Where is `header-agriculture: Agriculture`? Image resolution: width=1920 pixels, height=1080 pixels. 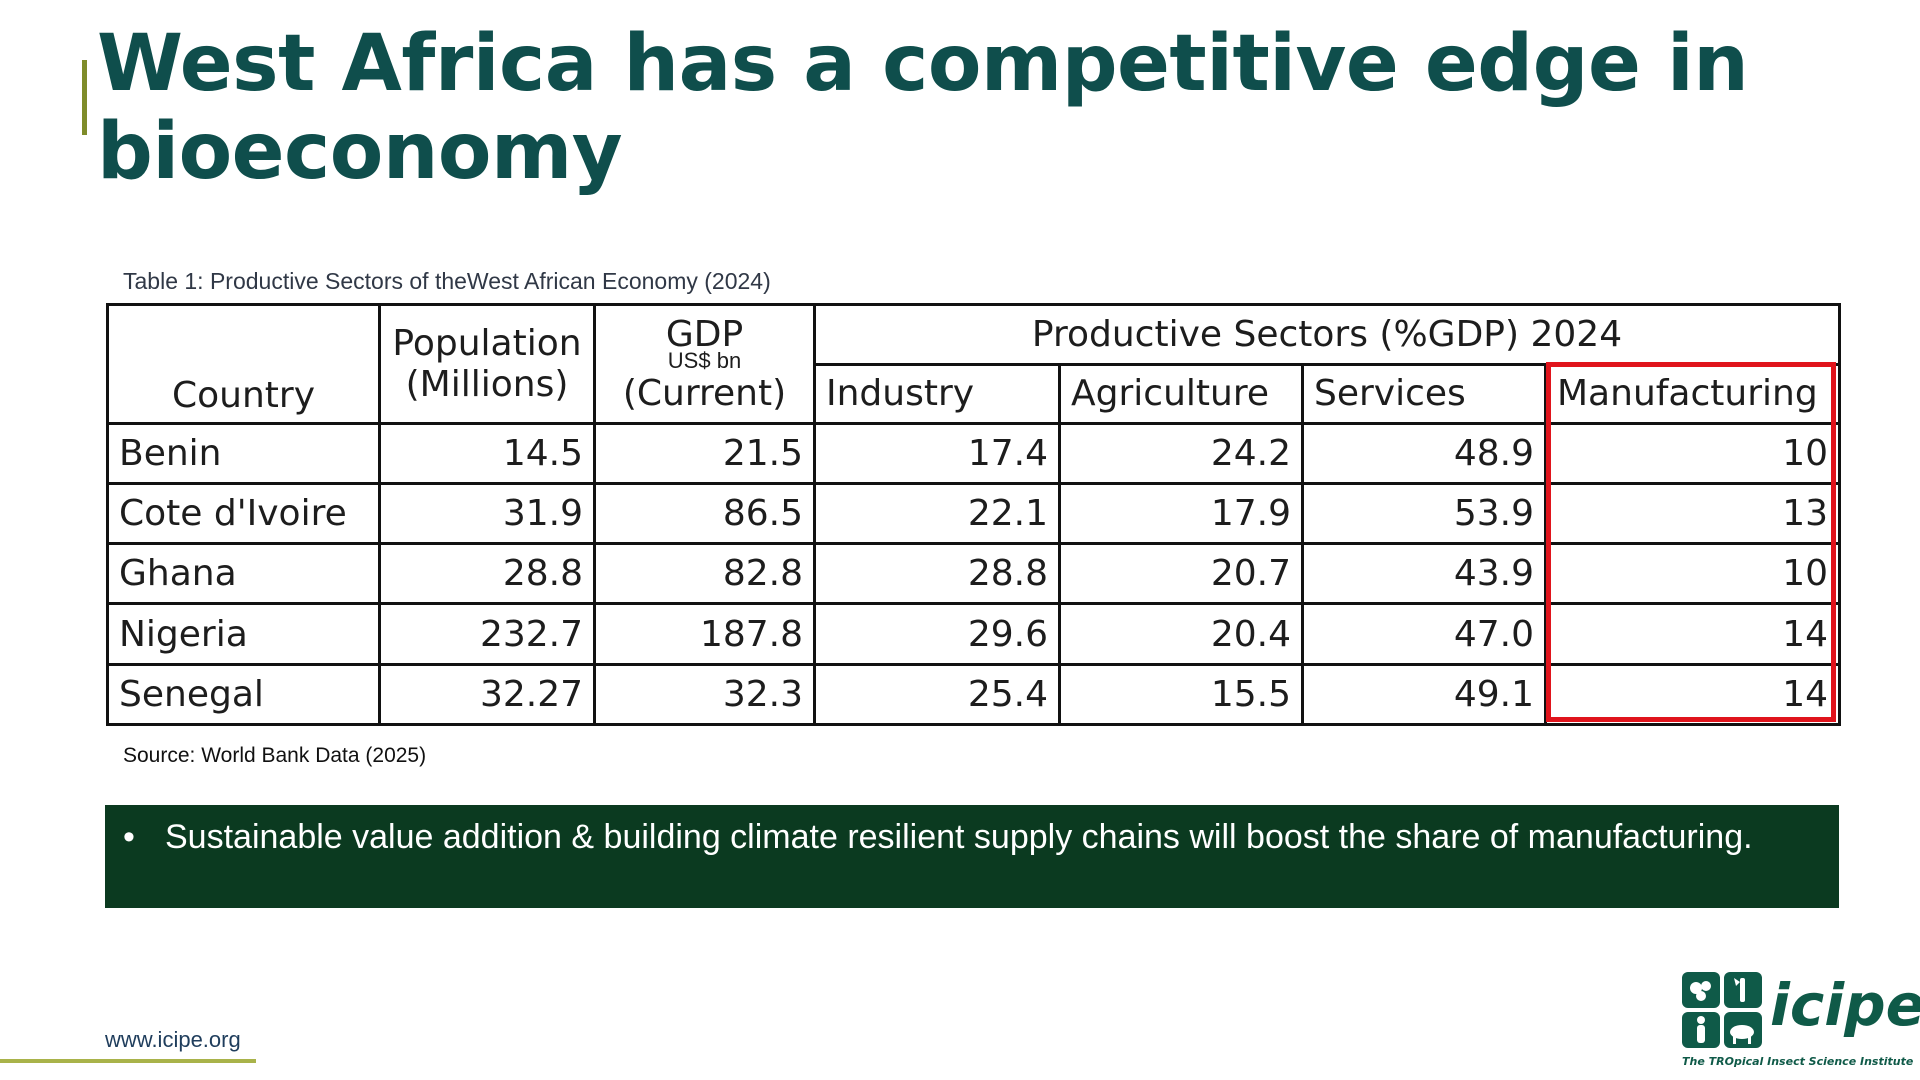
header-agriculture: Agriculture is located at coordinates (1181, 394).